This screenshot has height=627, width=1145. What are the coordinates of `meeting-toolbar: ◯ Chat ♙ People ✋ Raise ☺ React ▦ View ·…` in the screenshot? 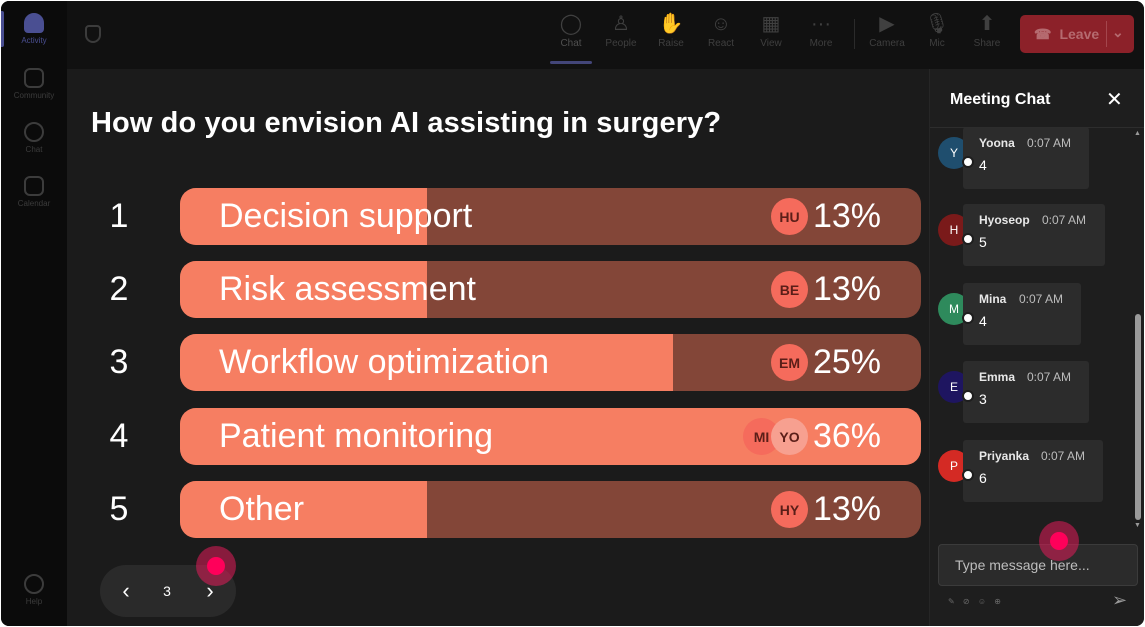 It's located at (605, 35).